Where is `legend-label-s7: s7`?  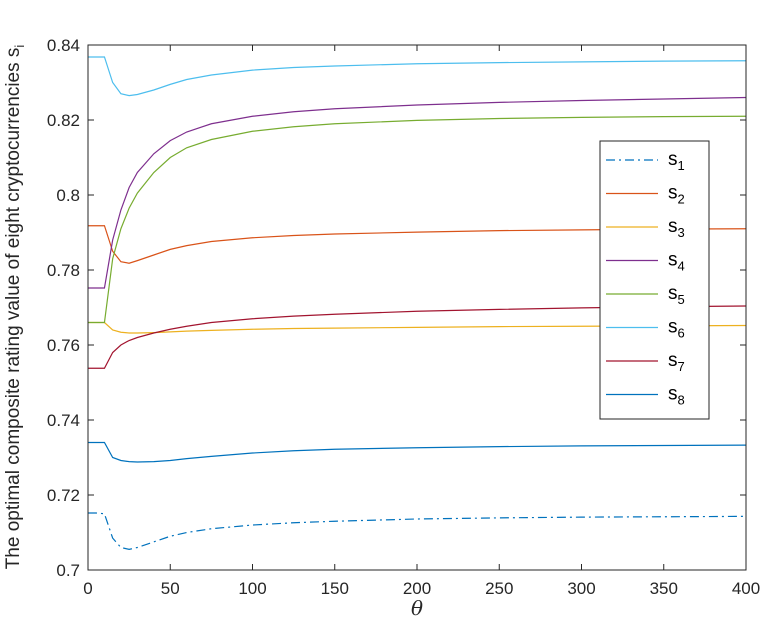
legend-label-s7: s7 is located at coordinates (676, 362).